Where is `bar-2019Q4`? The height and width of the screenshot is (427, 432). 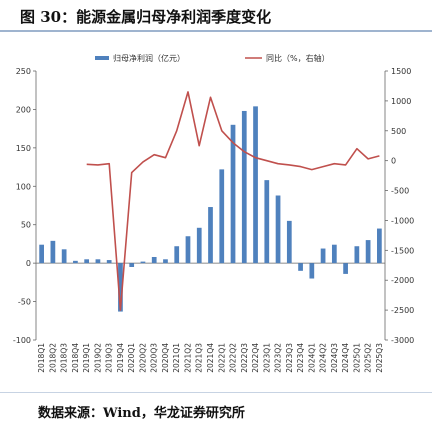 bar-2019Q4 is located at coordinates (120, 287).